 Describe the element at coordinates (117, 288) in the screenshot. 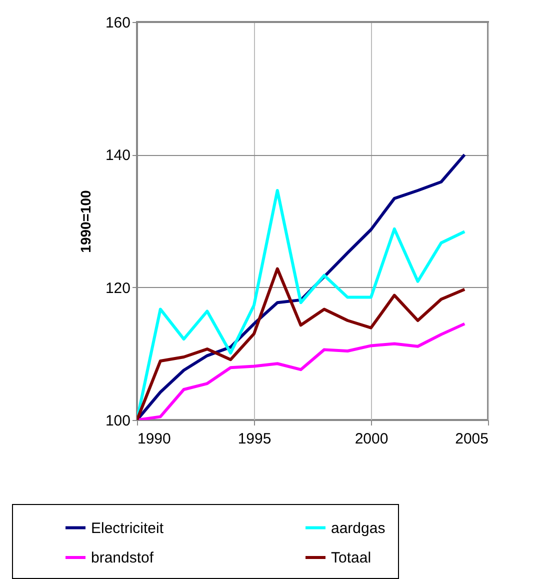

I see `y-tick-label: 120` at that location.